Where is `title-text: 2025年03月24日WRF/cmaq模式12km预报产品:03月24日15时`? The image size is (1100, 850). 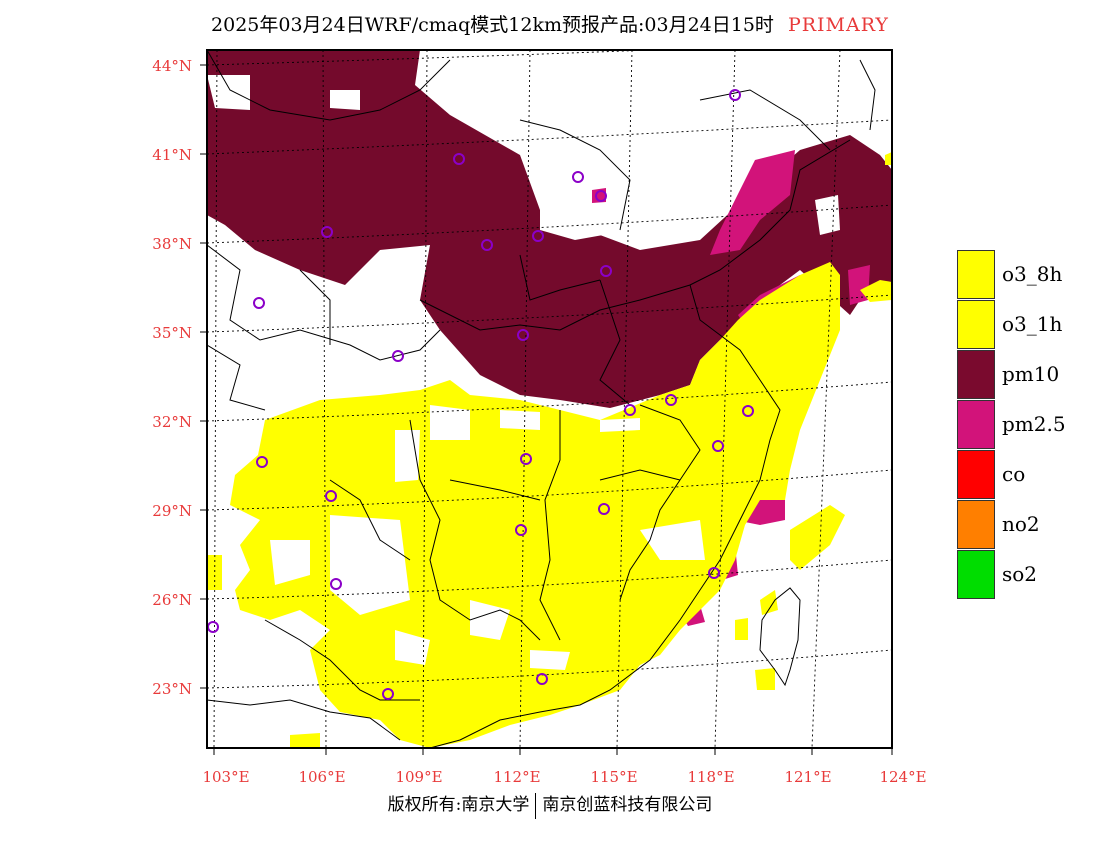
title-text: 2025年03月24日WRF/cmaq模式12km预报产品:03月24日15时 is located at coordinates (492, 25).